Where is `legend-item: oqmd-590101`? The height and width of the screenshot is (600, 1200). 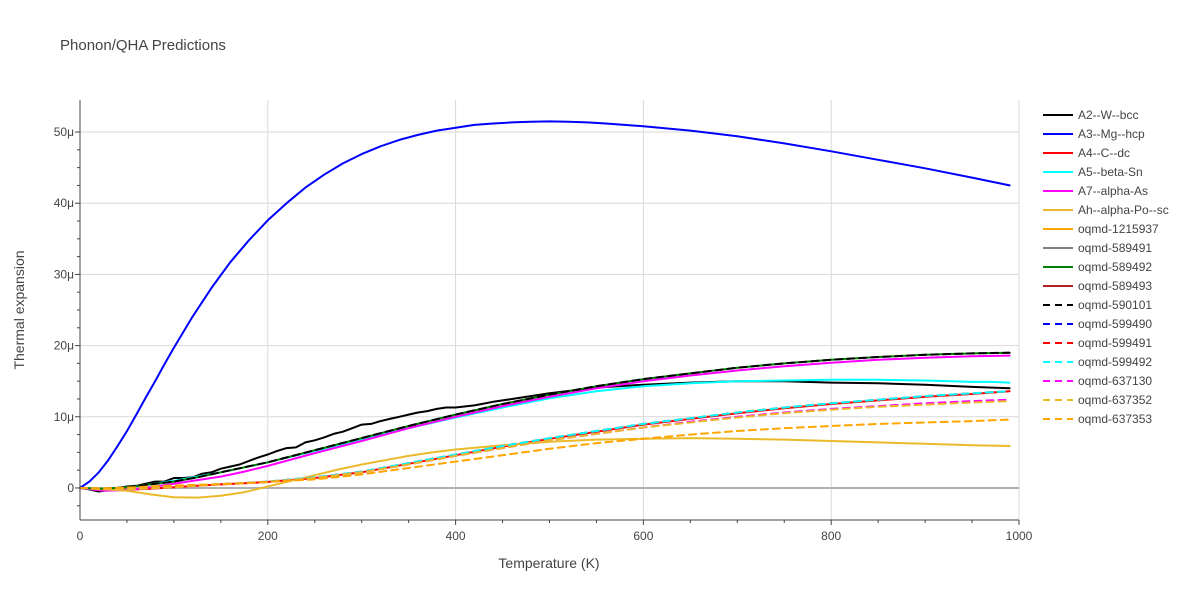 legend-item: oqmd-590101 is located at coordinates (1097, 305).